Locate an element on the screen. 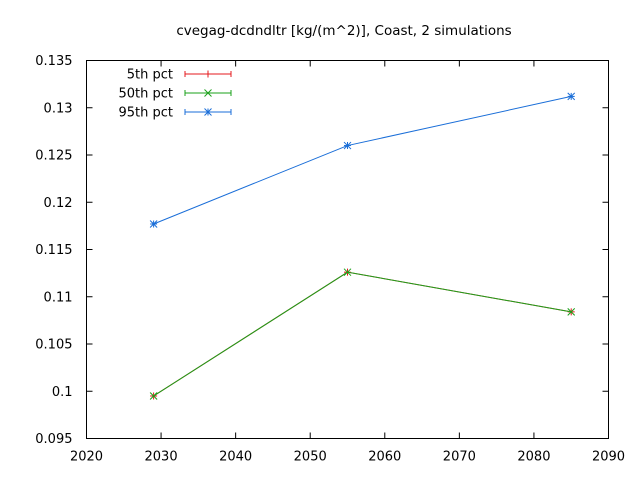  y-tick-label: 0.095 is located at coordinates (53, 439).